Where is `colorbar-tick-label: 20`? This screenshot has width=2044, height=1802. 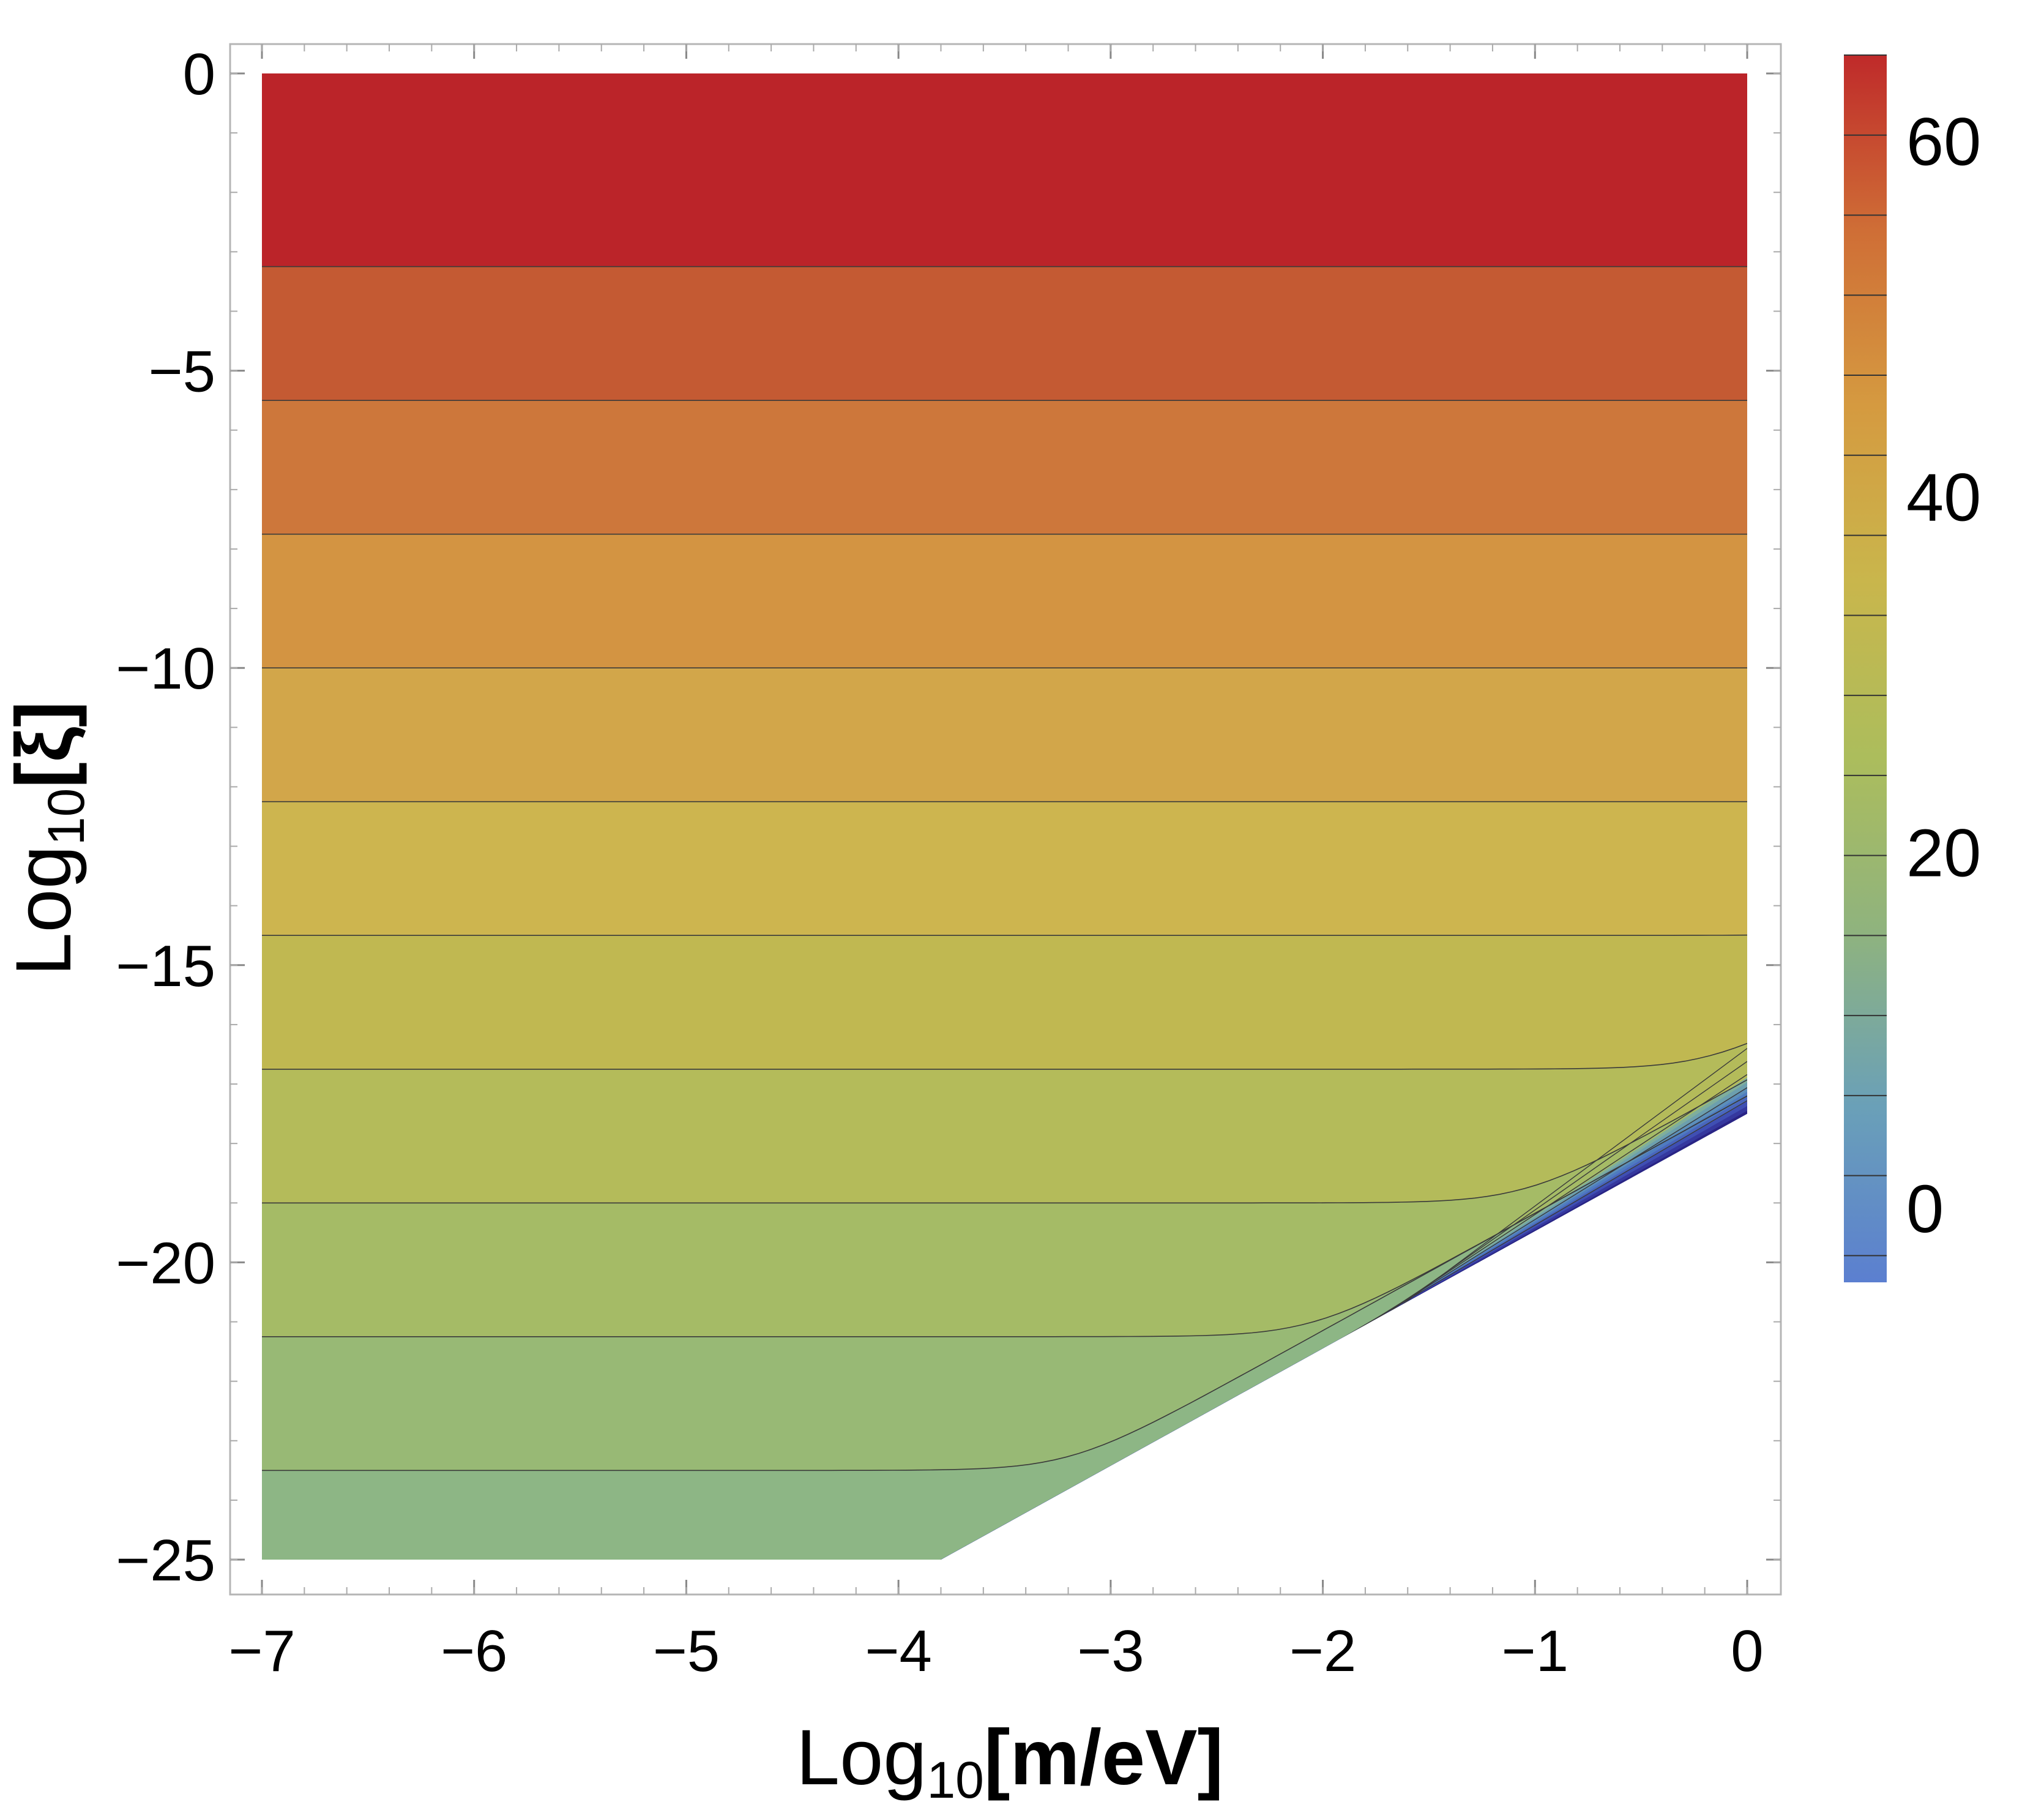
colorbar-tick-label: 20 is located at coordinates (1943, 853).